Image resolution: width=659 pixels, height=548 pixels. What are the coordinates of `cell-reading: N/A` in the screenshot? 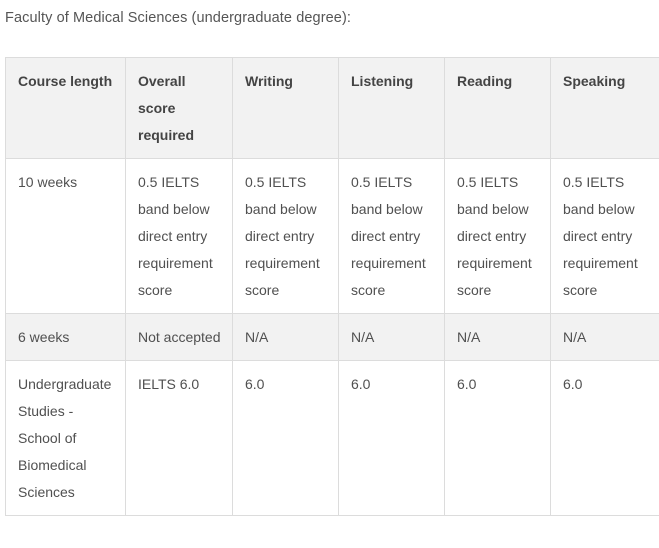 It's located at (497, 337).